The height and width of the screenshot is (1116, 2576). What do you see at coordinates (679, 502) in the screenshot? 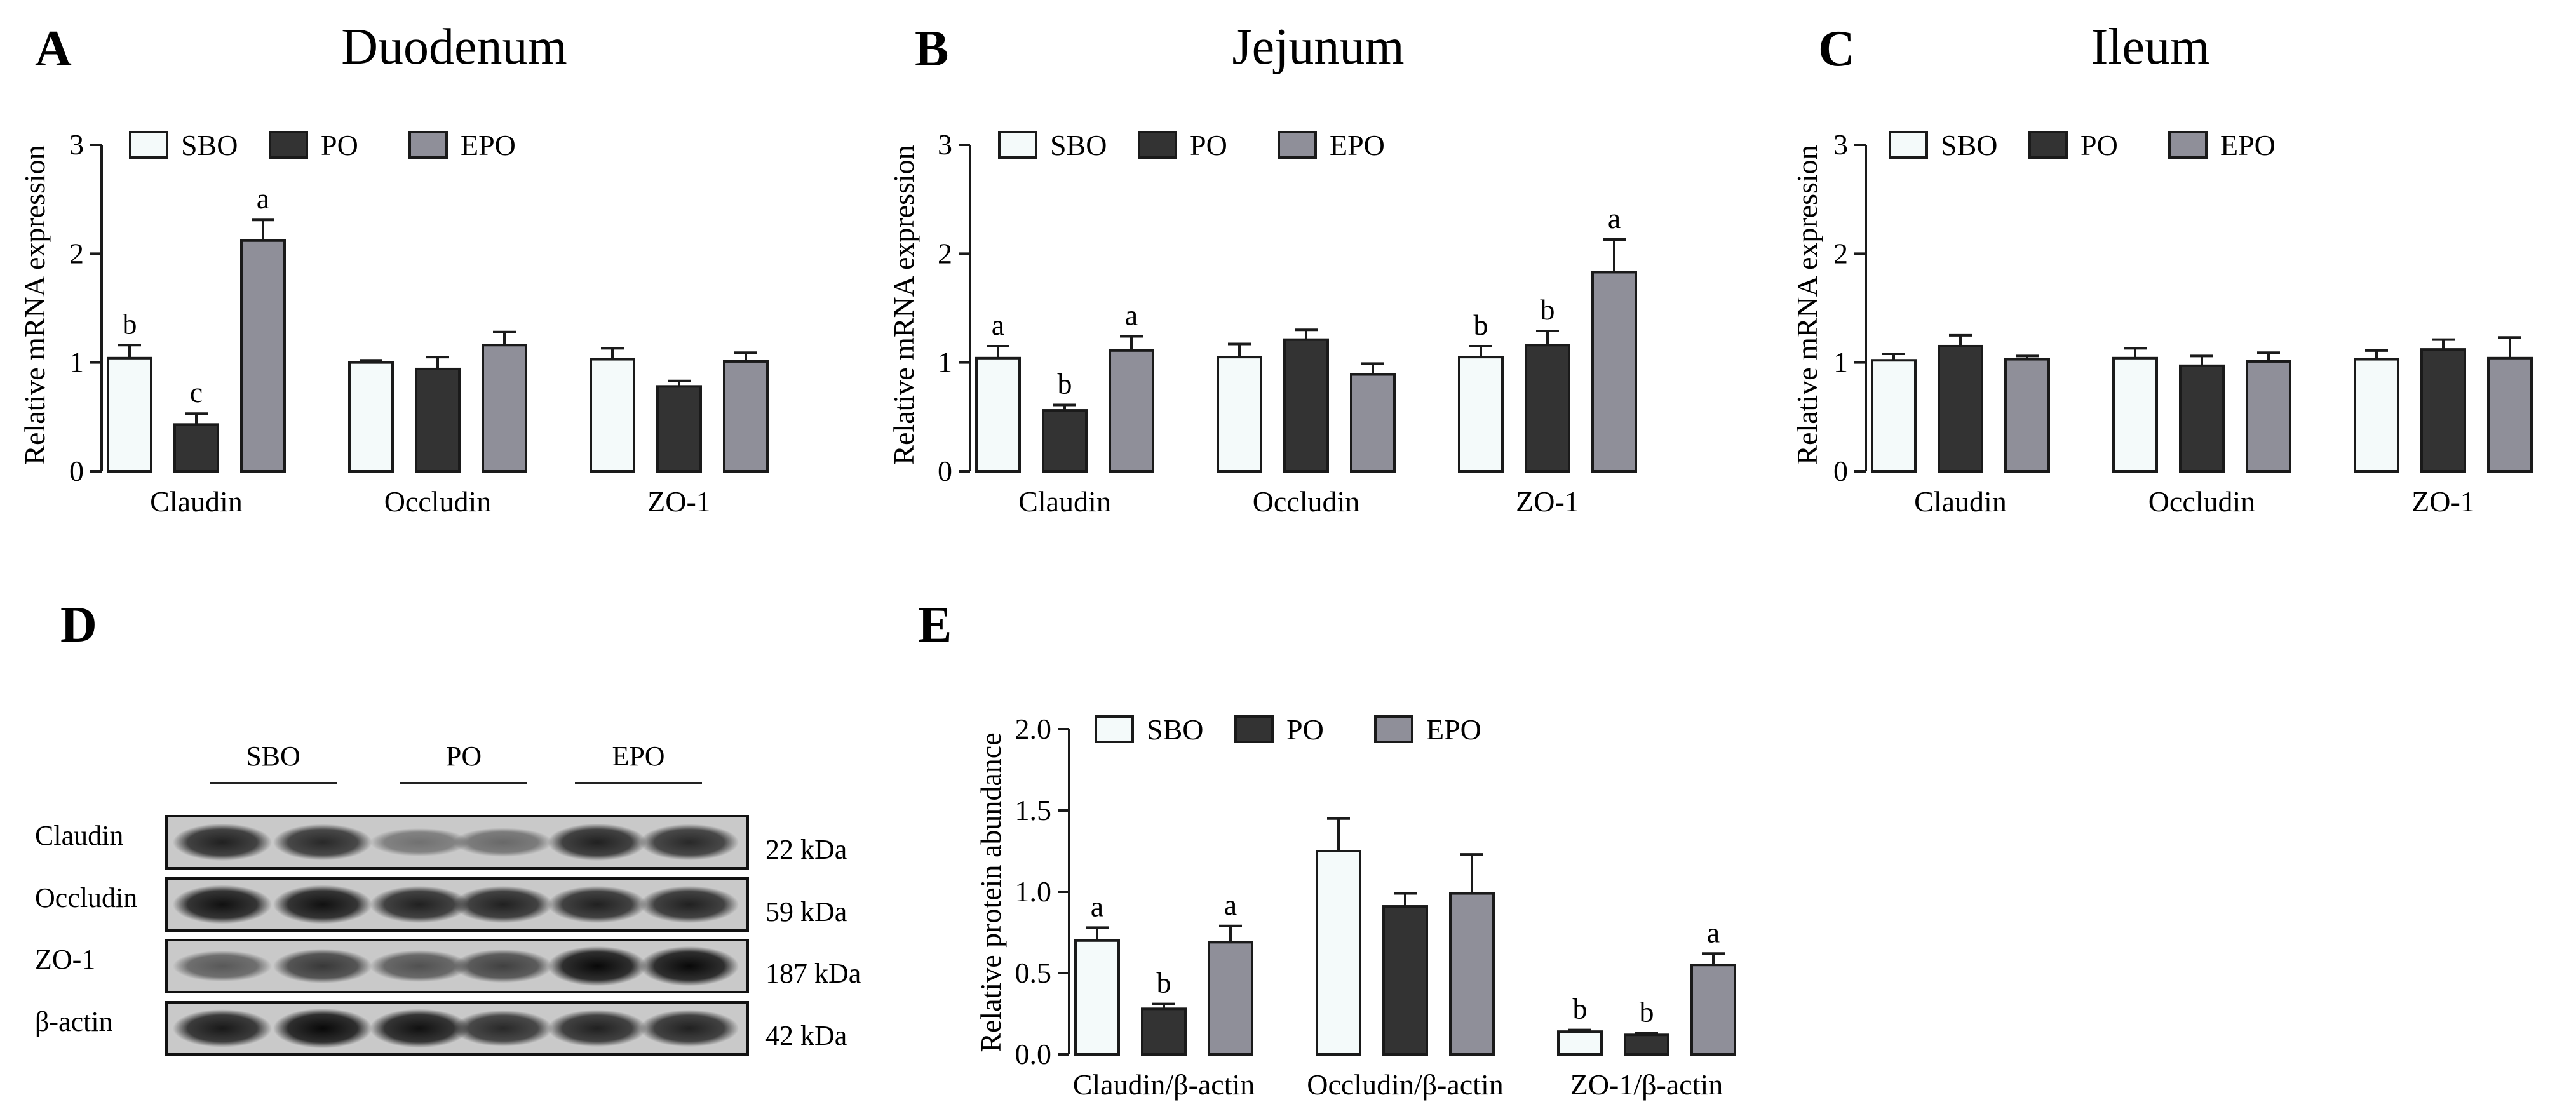
I see `x-category-label: ZO-1` at bounding box center [679, 502].